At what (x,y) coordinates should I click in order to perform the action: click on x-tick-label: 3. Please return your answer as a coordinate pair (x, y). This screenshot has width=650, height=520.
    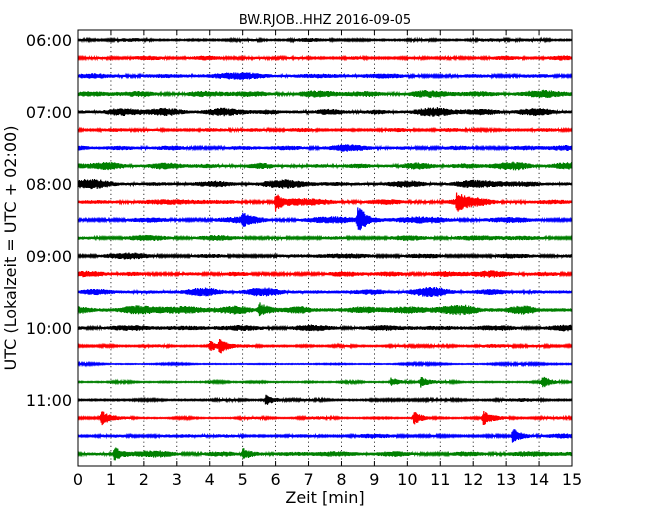
    Looking at the image, I should click on (177, 479).